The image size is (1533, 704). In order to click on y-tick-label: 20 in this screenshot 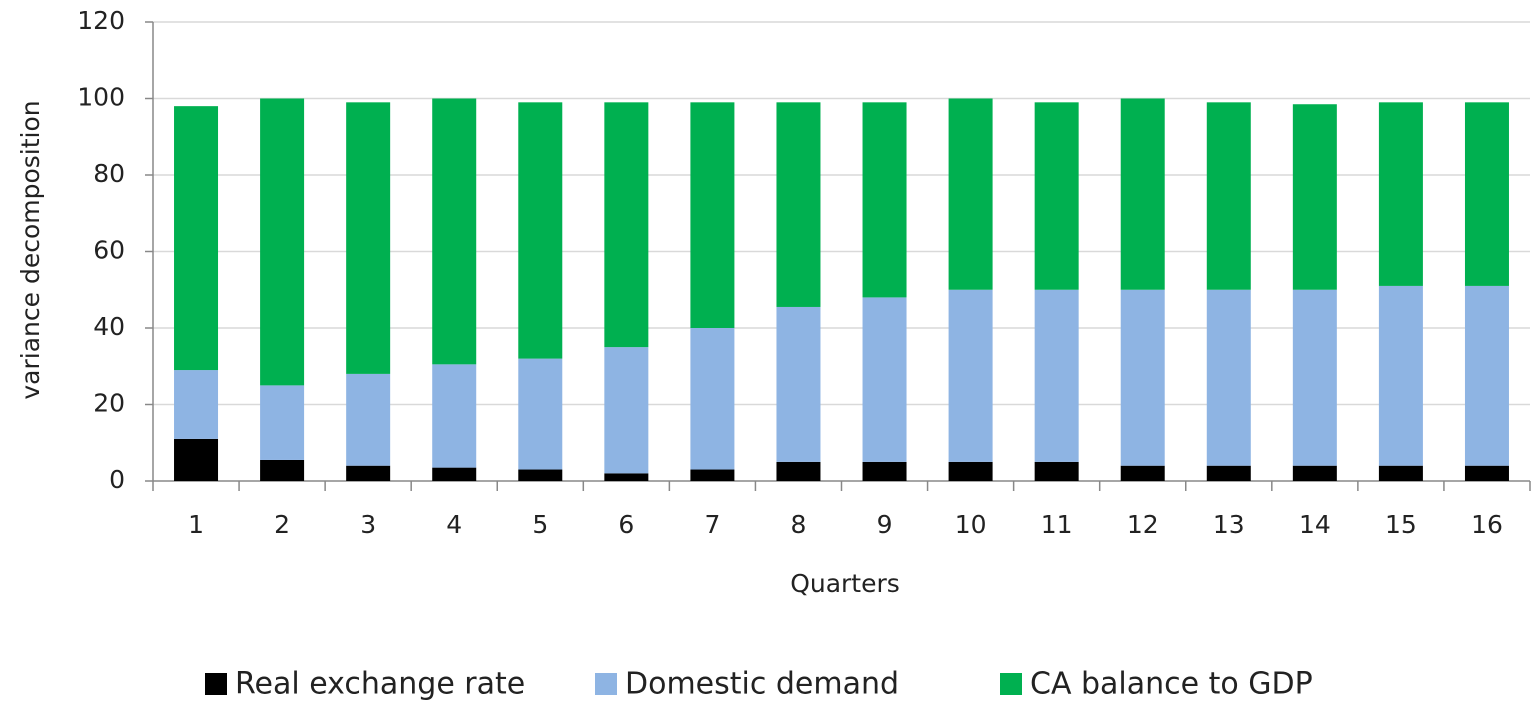, I will do `click(109, 403)`.